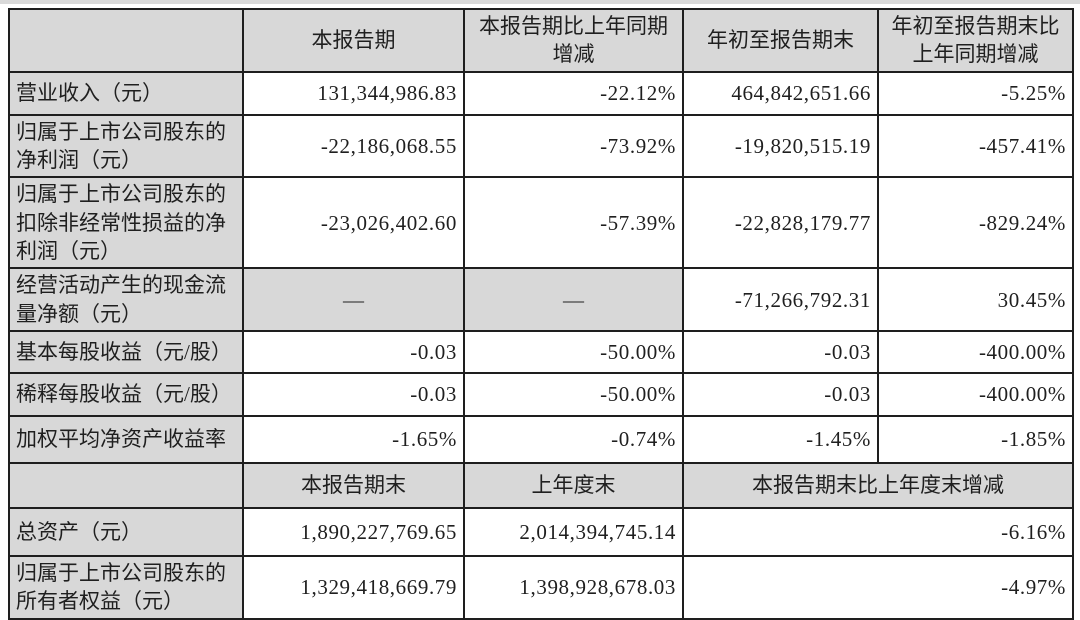  What do you see at coordinates (975, 146) in the screenshot?
I see `cell-value: -457.41%` at bounding box center [975, 146].